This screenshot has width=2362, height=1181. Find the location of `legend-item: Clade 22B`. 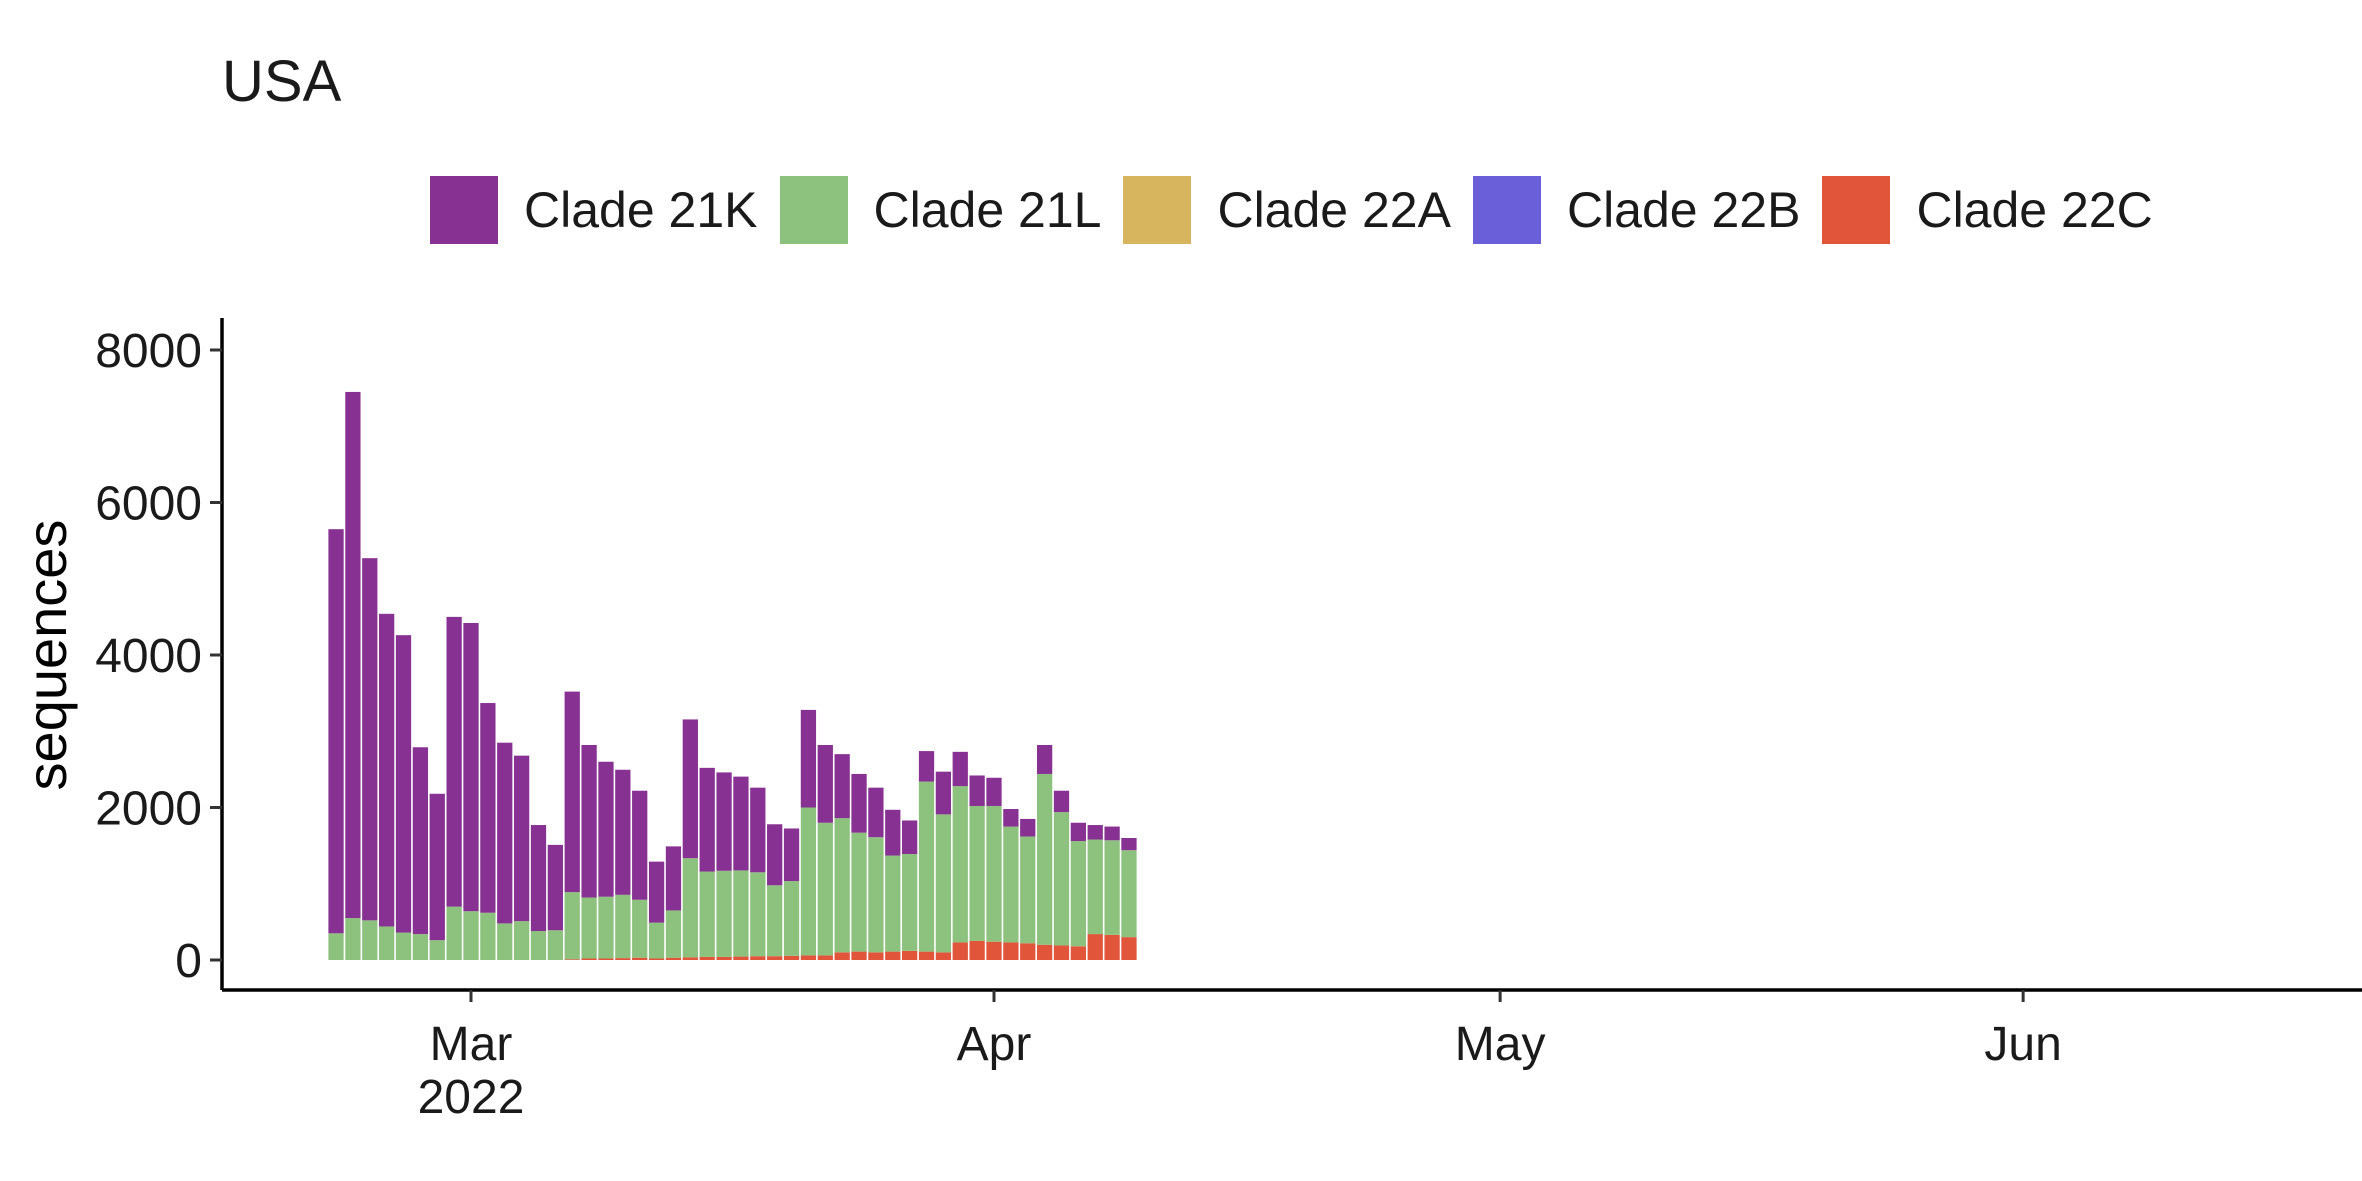

legend-item: Clade 22B is located at coordinates (1636, 210).